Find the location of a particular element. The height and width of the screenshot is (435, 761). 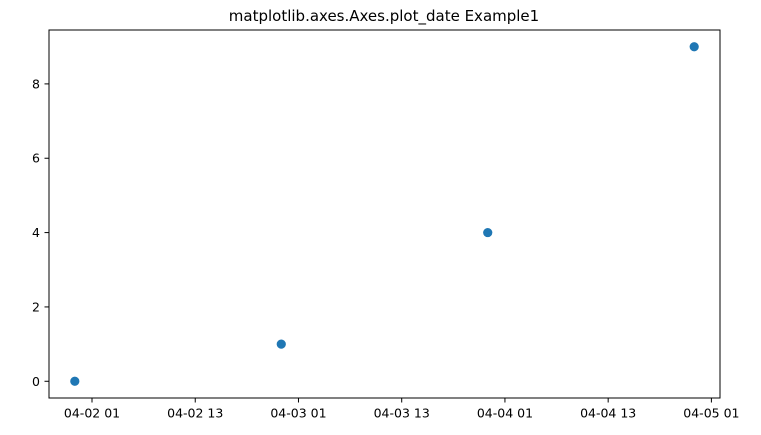

y-tick-label-1: 2 is located at coordinates (36, 306).